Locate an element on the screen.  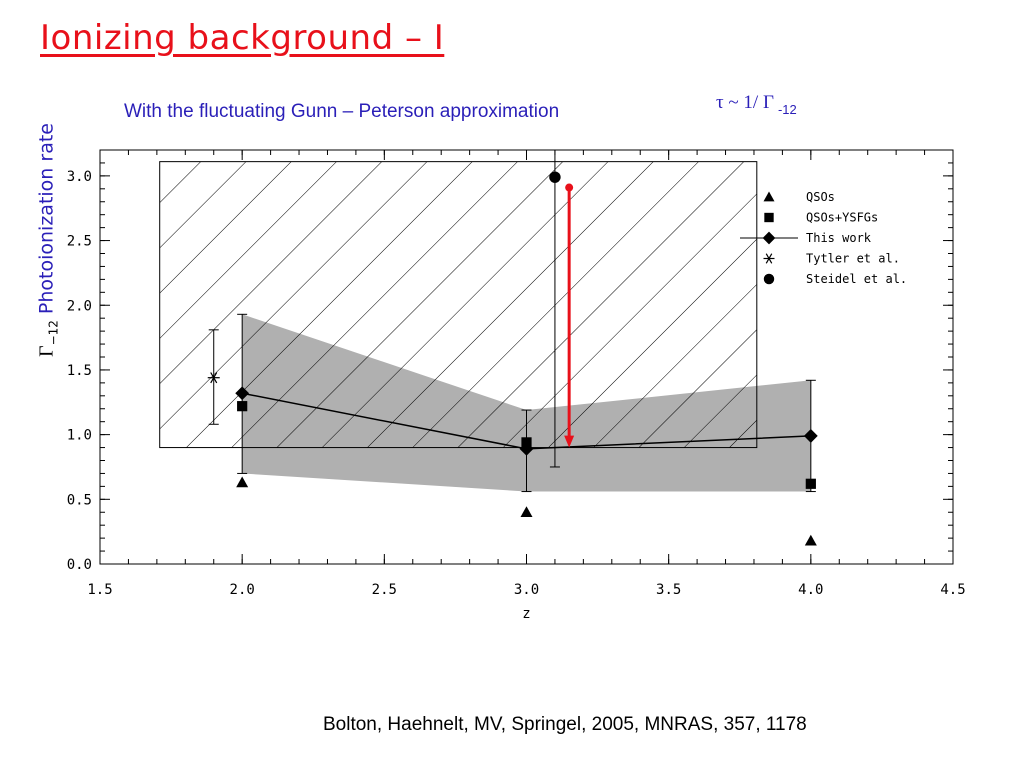
legend-marker-steidel-et-al is located at coordinates (769, 279).